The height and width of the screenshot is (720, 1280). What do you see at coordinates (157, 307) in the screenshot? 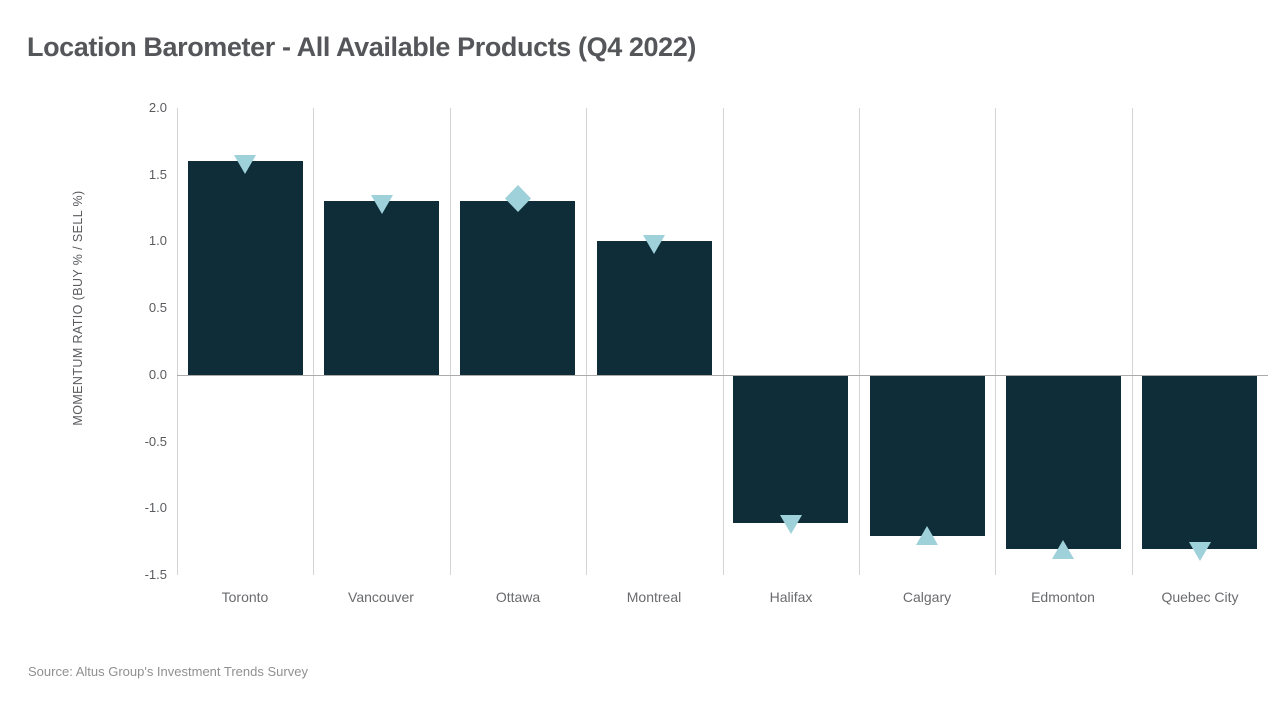
I see `y-axis-tick-label: 0.5` at bounding box center [157, 307].